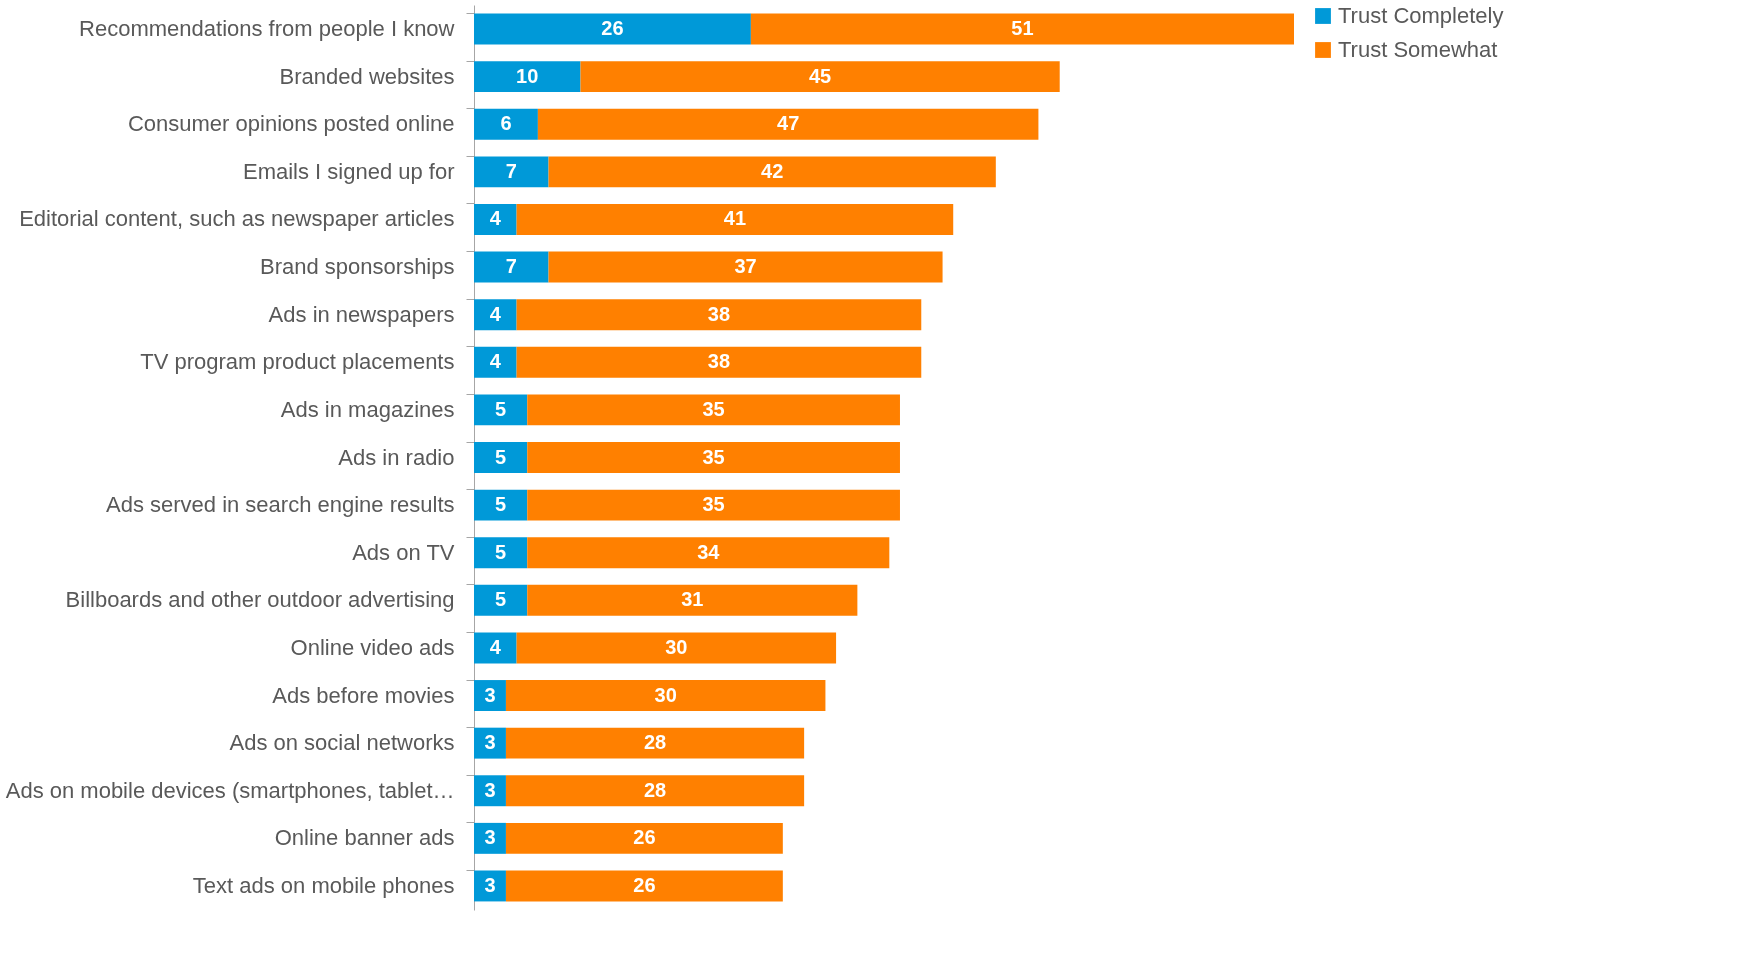 This screenshot has width=1747, height=972. I want to click on data-label: 42, so click(772, 170).